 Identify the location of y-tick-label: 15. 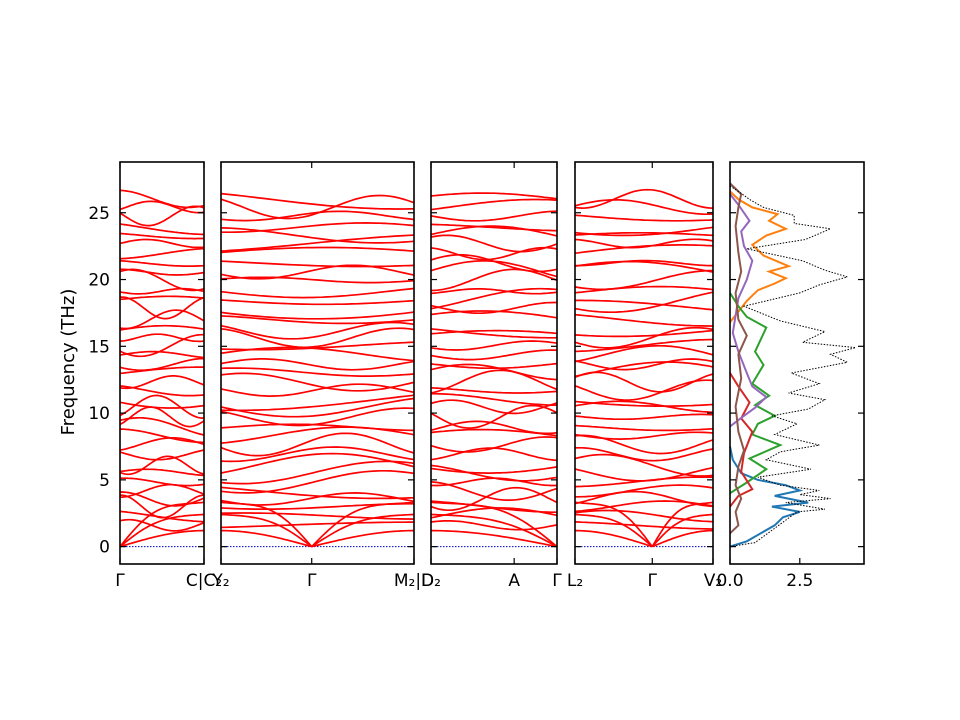
(99, 347).